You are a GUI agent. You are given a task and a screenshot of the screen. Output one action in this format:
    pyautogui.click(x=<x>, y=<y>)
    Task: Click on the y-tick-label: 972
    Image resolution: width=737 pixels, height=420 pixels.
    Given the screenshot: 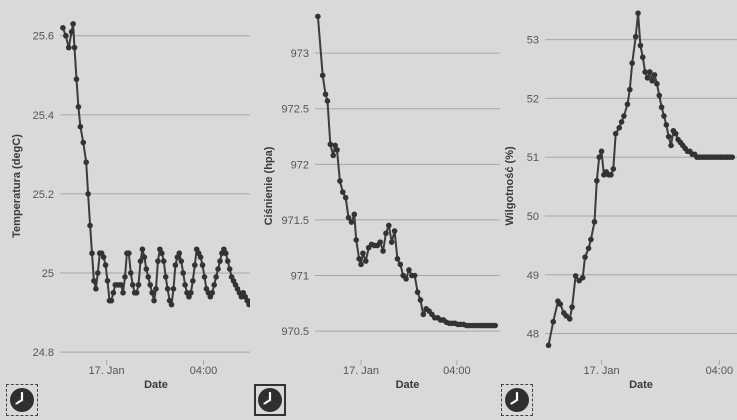 What is the action you would take?
    pyautogui.click(x=300, y=165)
    